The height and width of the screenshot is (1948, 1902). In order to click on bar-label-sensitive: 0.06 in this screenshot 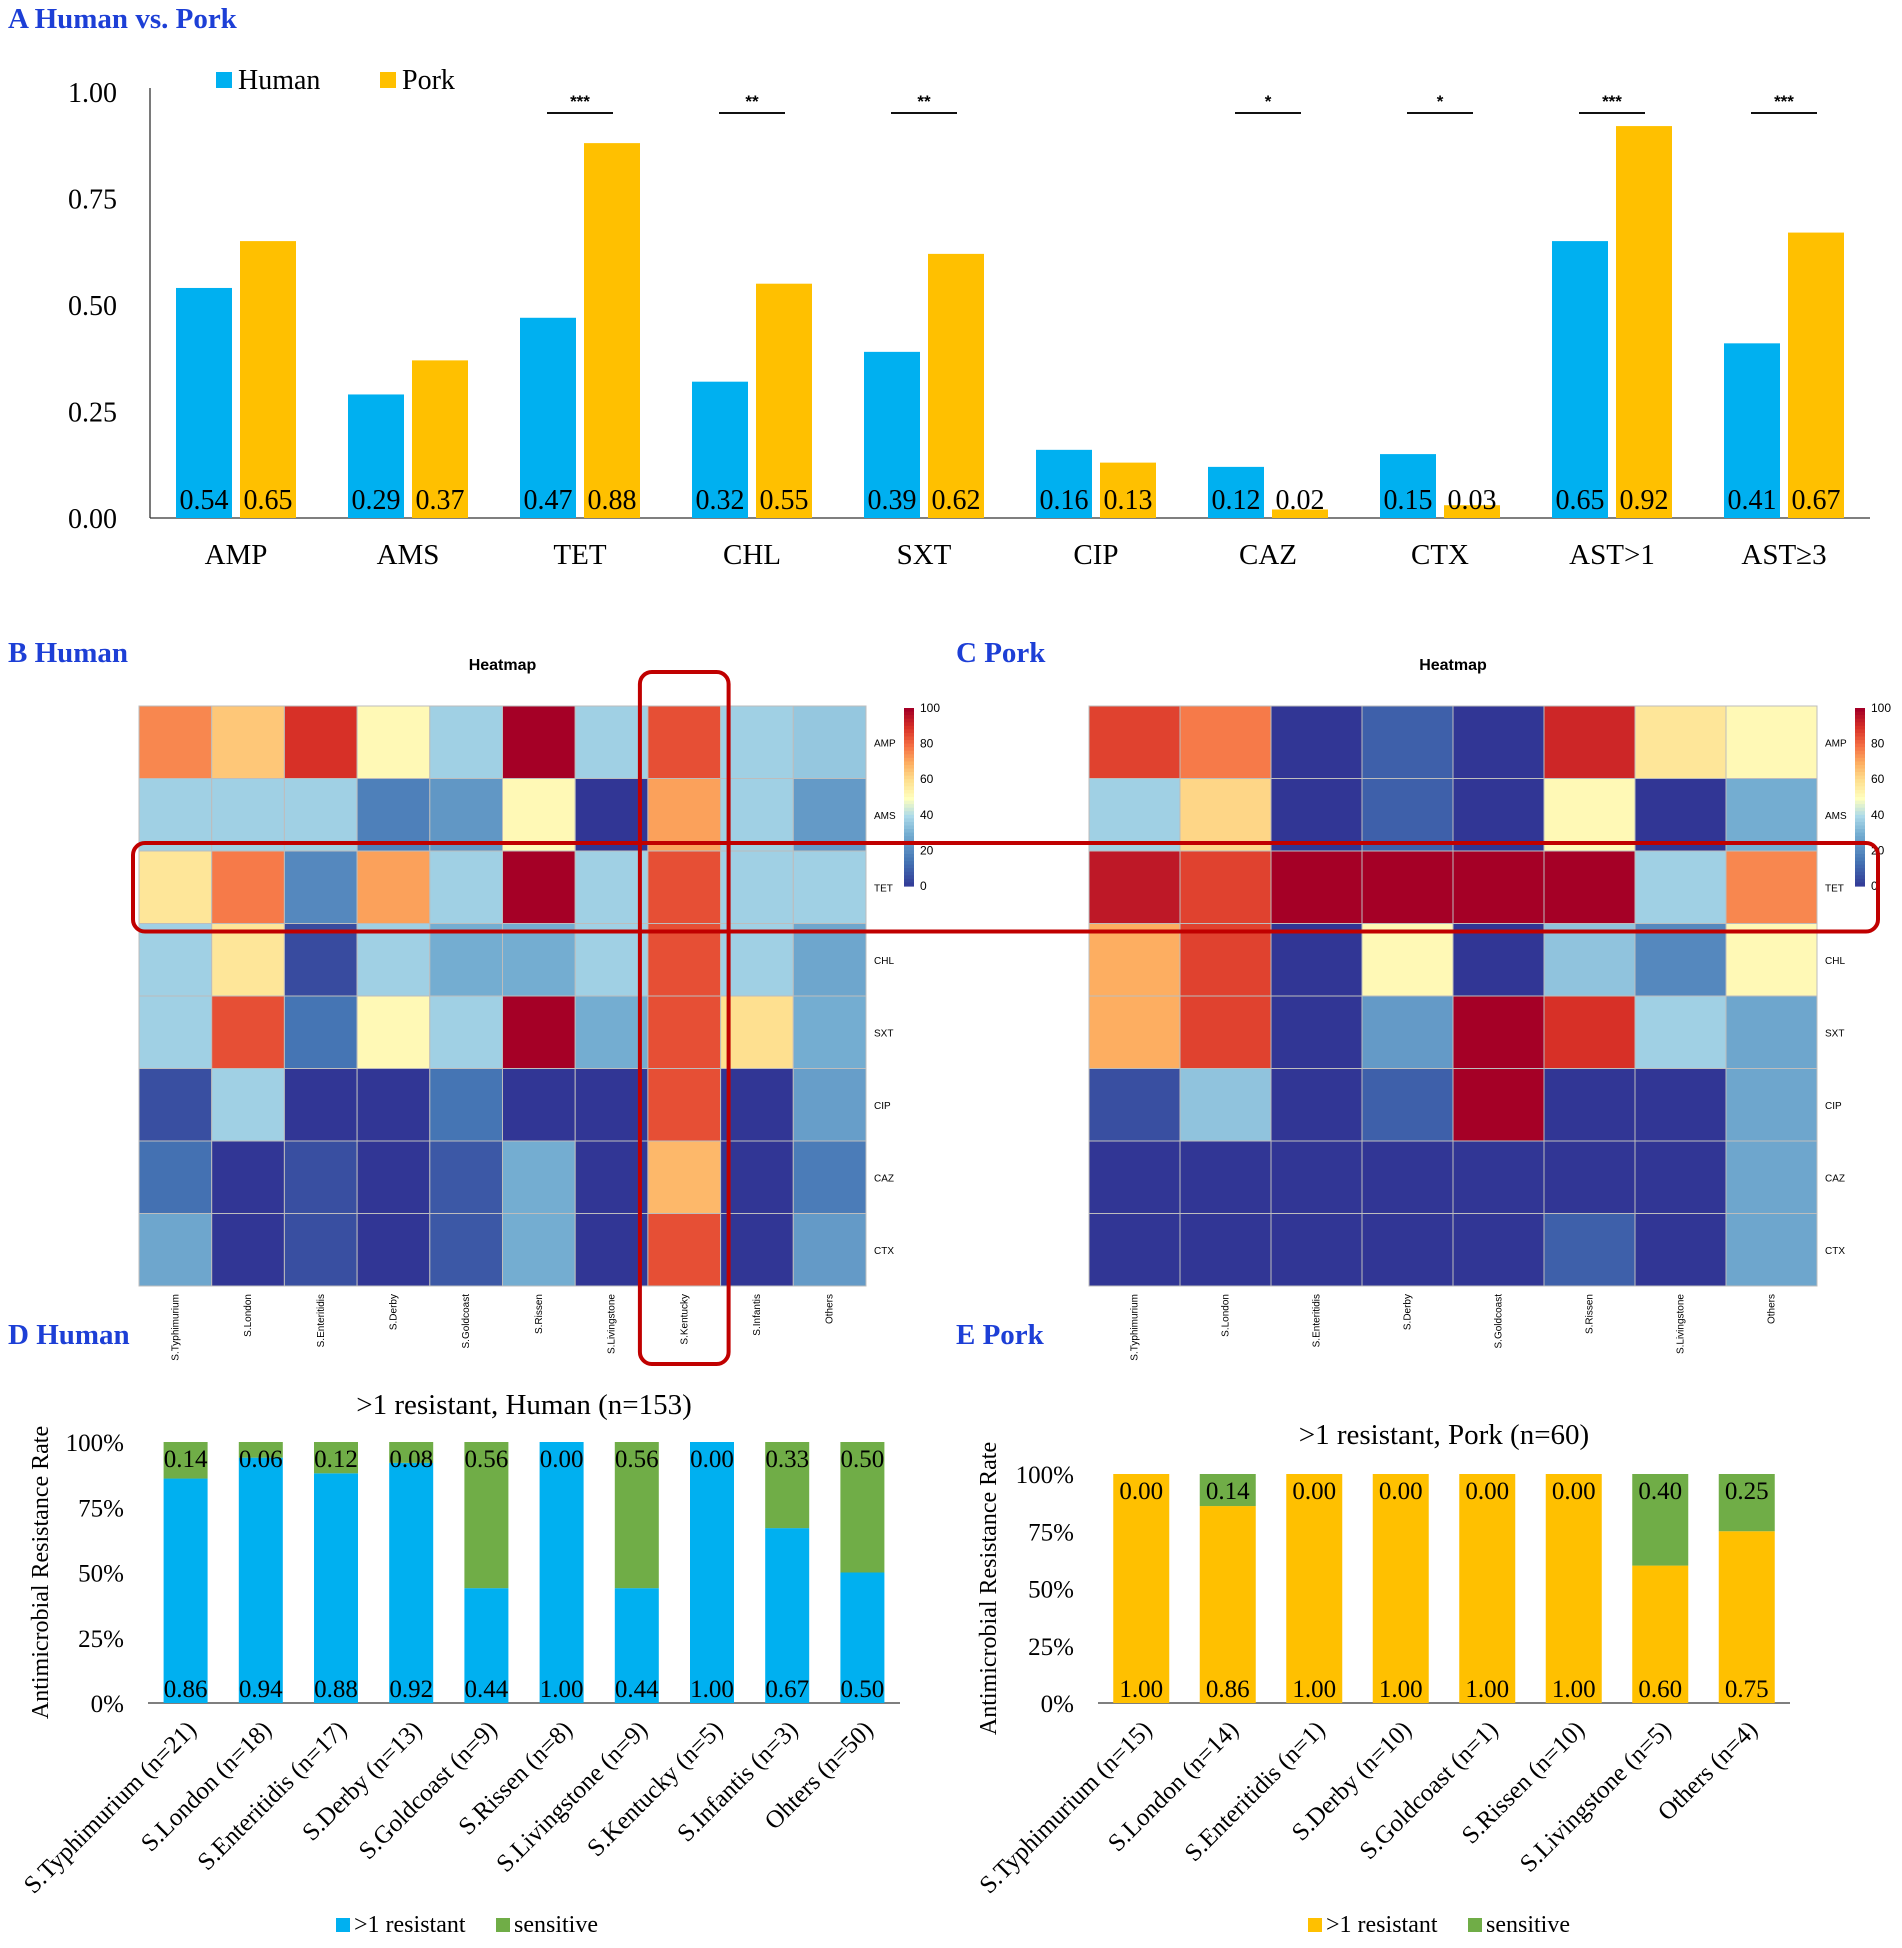, I will do `click(261, 1459)`.